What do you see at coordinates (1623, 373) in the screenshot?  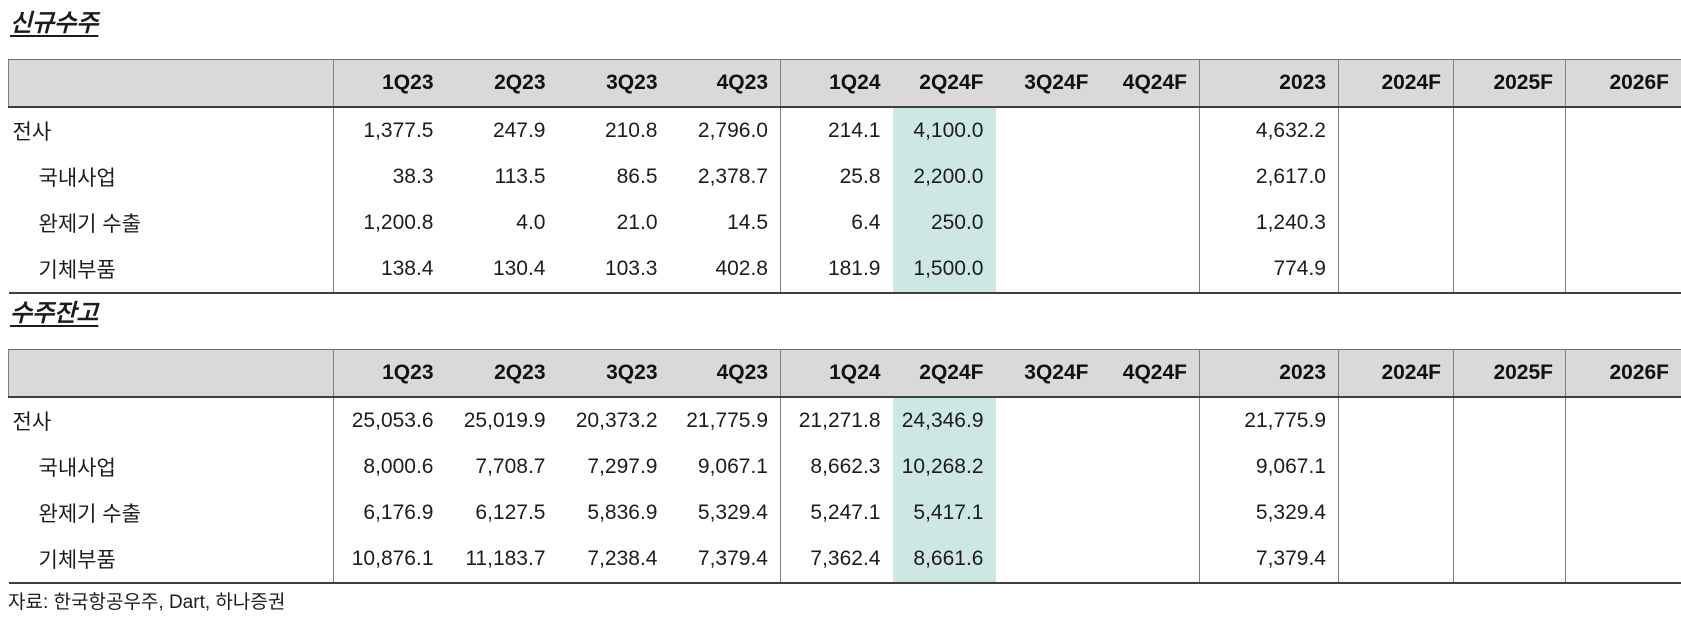 I see `column-header: 2026F` at bounding box center [1623, 373].